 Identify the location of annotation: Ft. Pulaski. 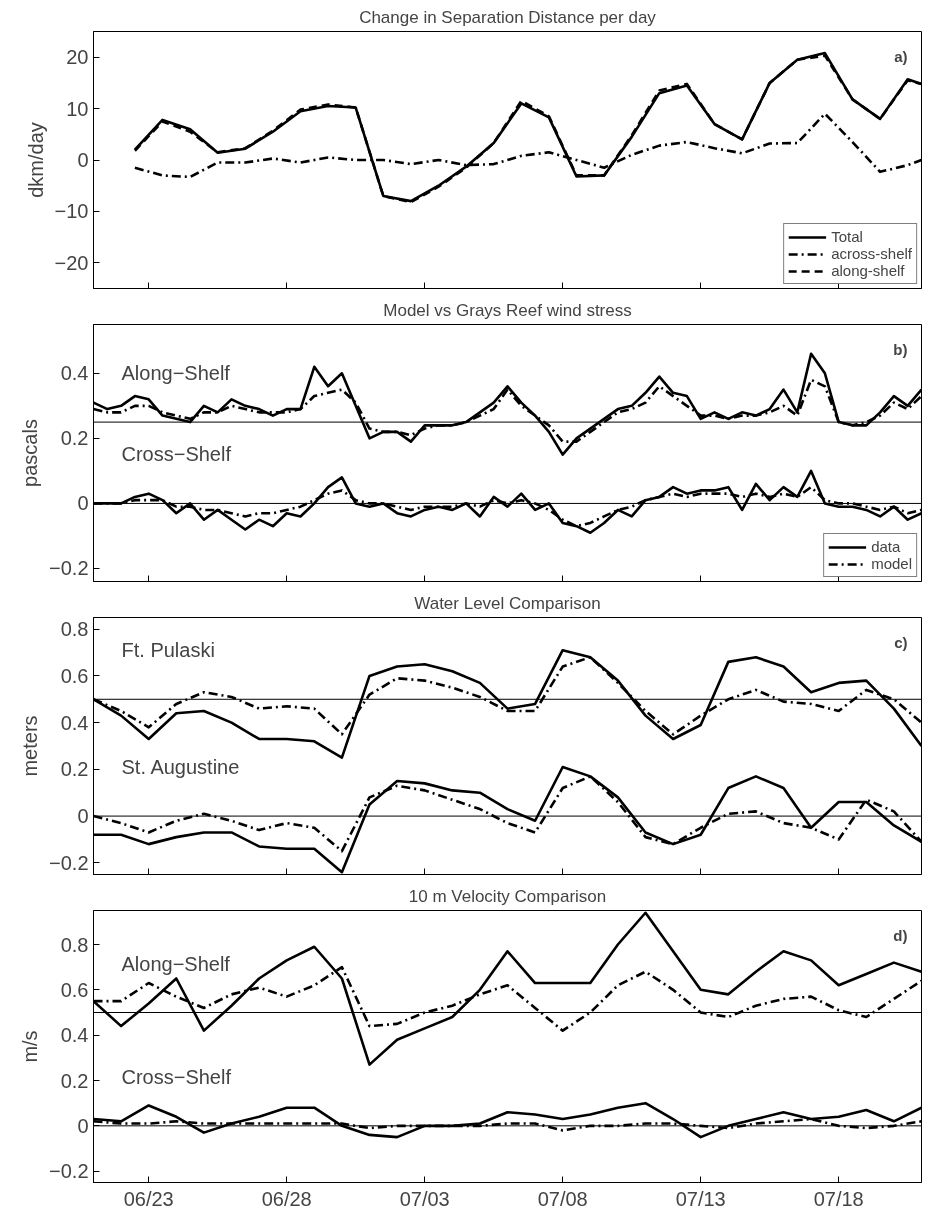
(168, 650).